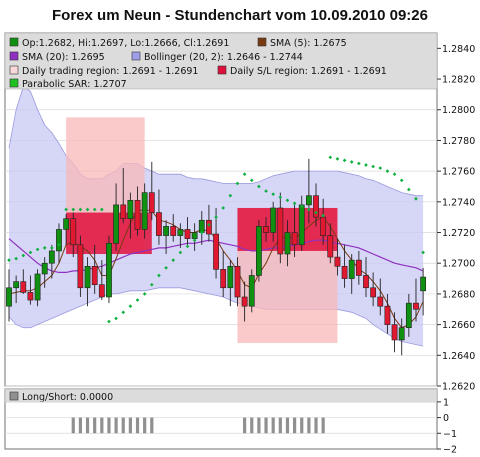 The height and width of the screenshot is (457, 480). I want to click on price-tick-label: 1.2640, so click(458, 356).